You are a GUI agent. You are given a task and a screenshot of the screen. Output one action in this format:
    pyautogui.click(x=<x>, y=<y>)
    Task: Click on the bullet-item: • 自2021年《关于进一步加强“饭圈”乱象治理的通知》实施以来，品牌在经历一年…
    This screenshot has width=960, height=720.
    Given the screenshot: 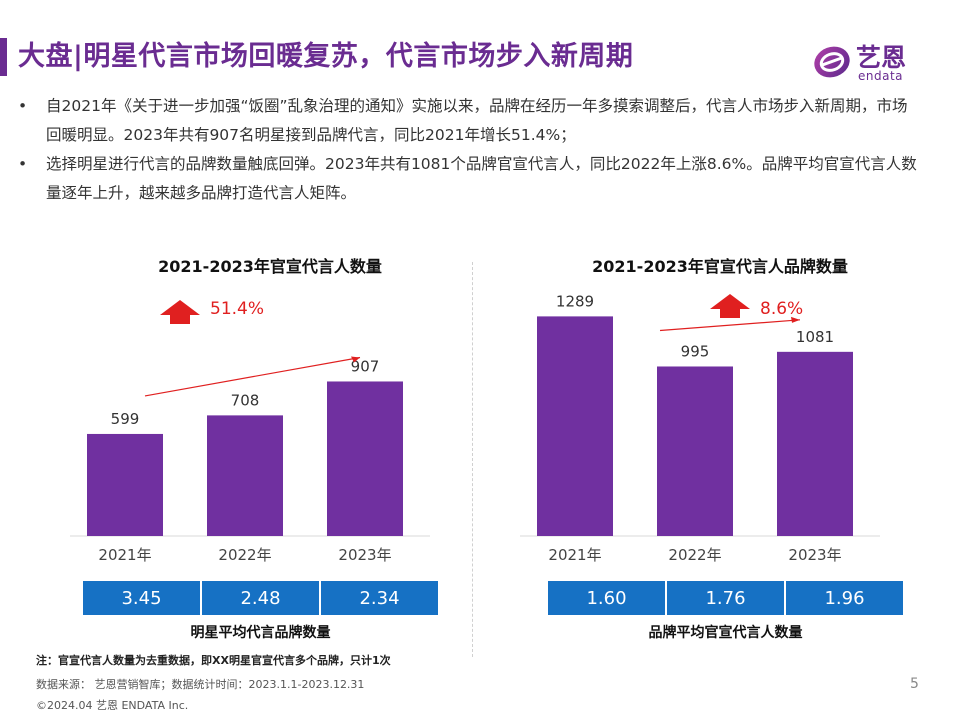 What is the action you would take?
    pyautogui.click(x=468, y=121)
    